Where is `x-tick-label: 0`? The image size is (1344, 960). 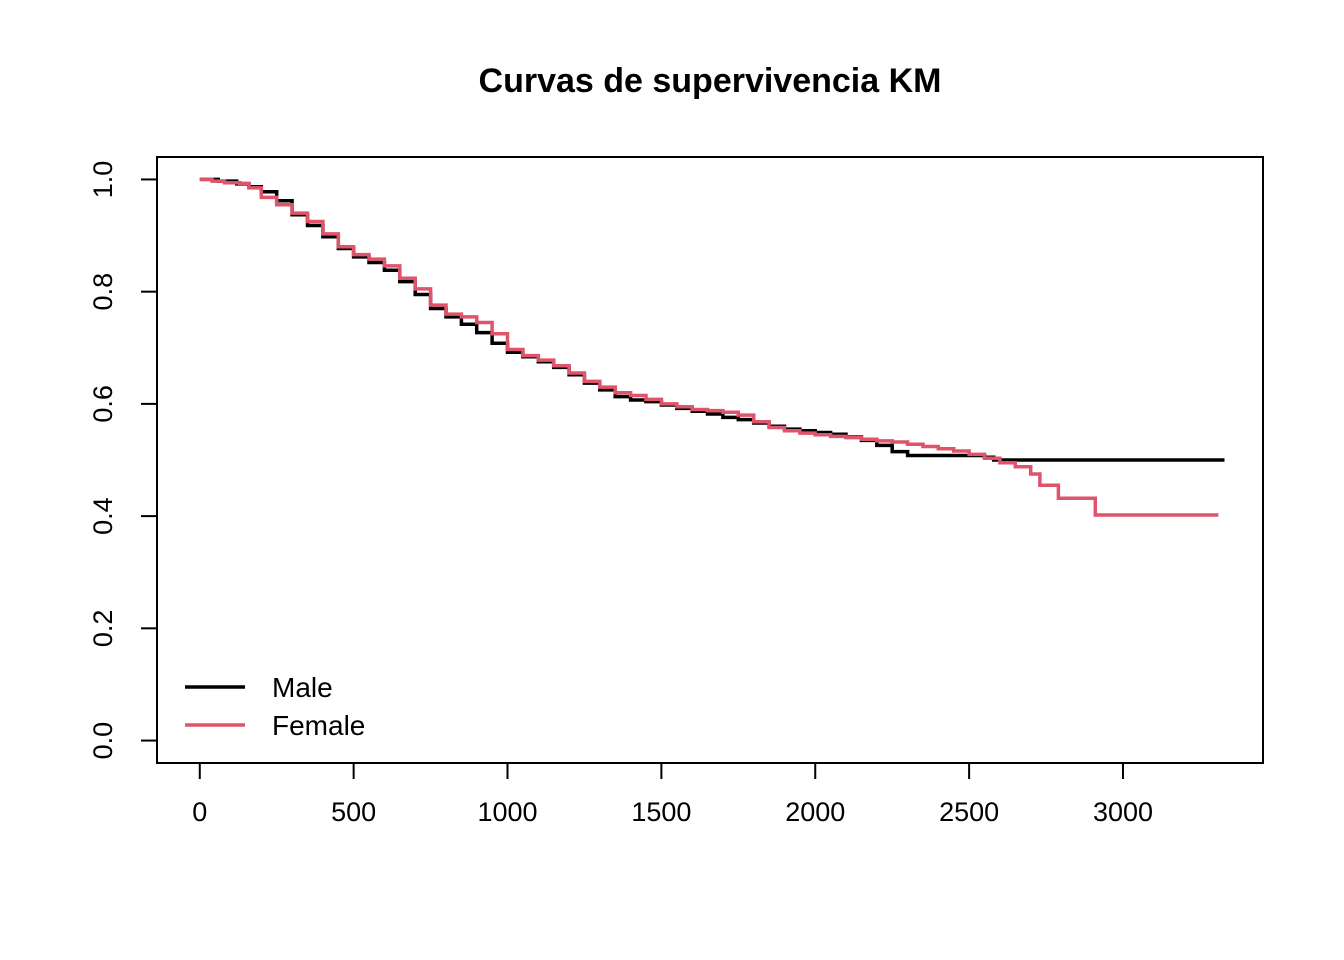
x-tick-label: 0 is located at coordinates (199, 812).